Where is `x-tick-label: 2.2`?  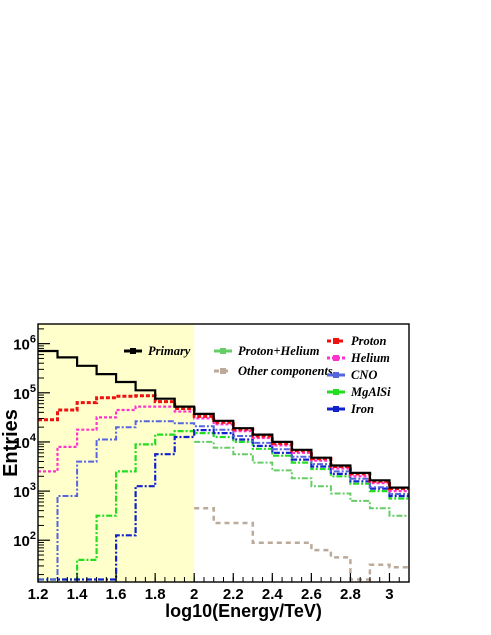
x-tick-label: 2.2 is located at coordinates (233, 594).